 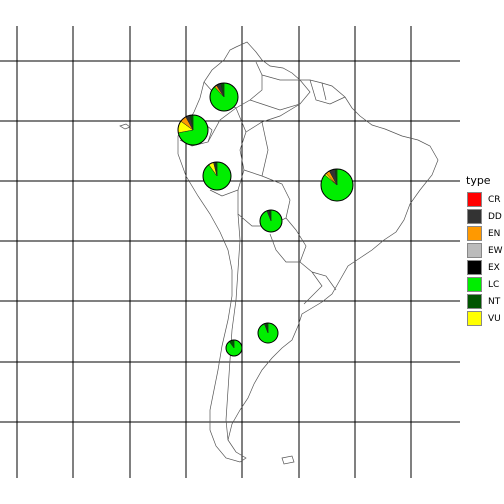 What do you see at coordinates (494, 233) in the screenshot?
I see `legend-label: EN` at bounding box center [494, 233].